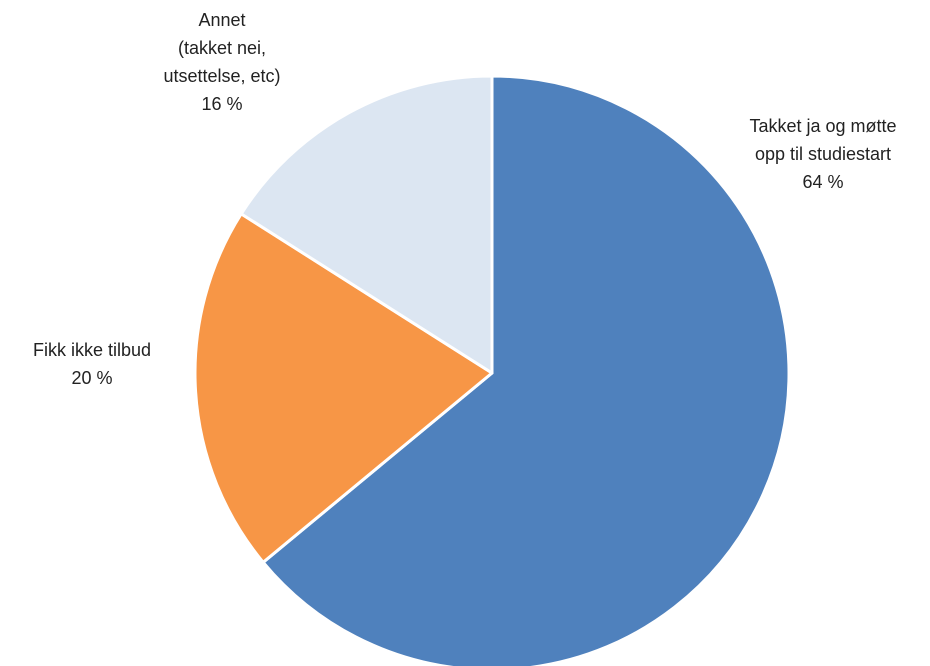 This screenshot has width=930, height=666. Describe the element at coordinates (366, 224) in the screenshot. I see `pie-slice` at that location.